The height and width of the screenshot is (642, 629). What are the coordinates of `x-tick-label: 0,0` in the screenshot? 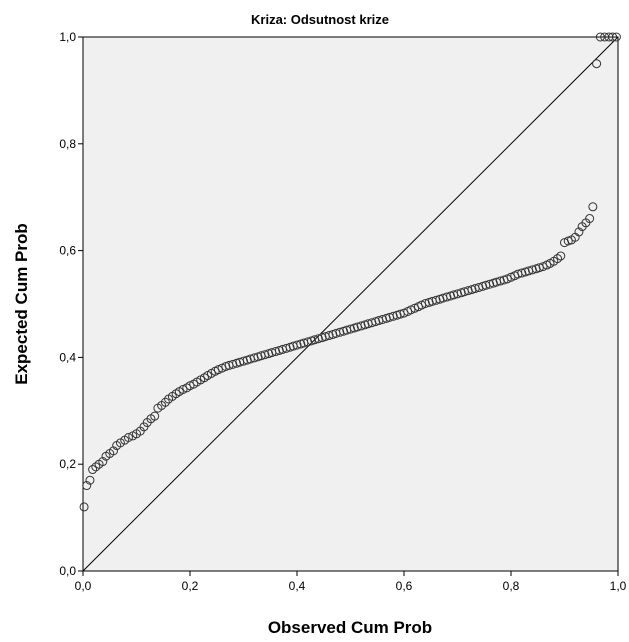 It's located at (83, 586).